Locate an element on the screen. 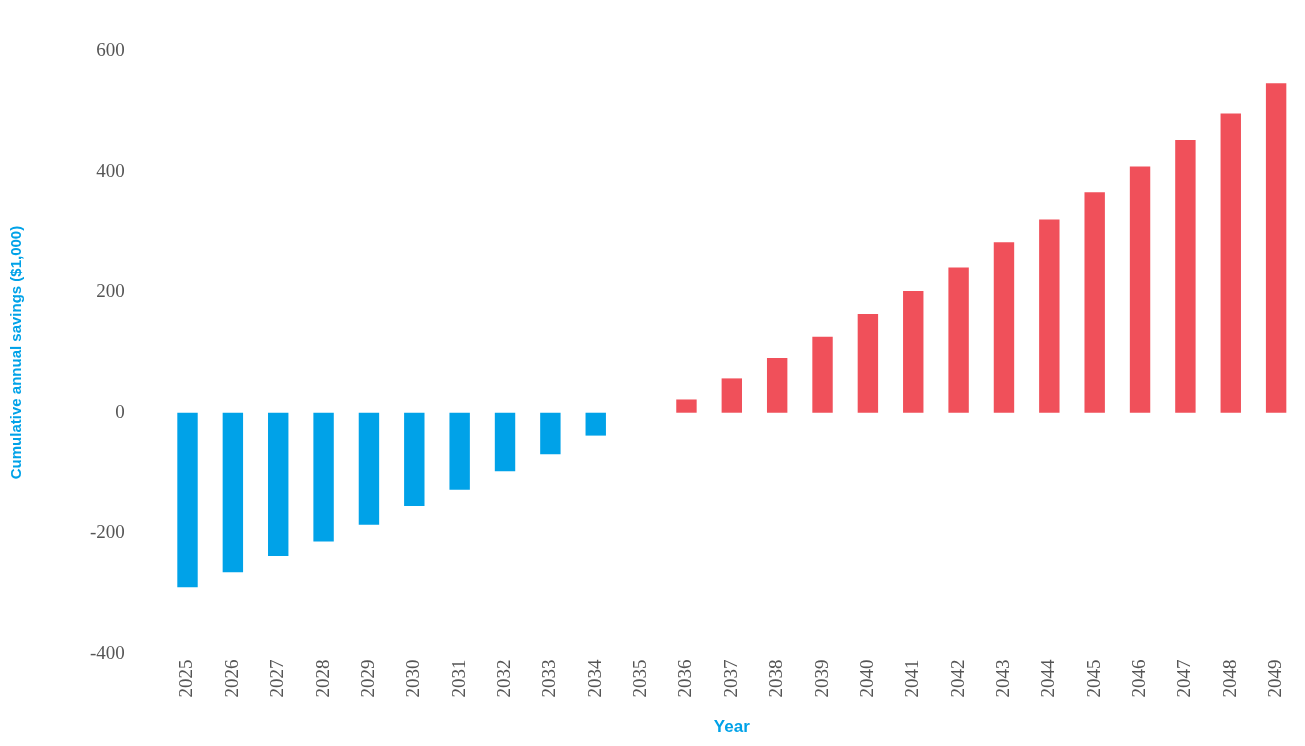  x-tick-label: 2046 is located at coordinates (1139, 678).